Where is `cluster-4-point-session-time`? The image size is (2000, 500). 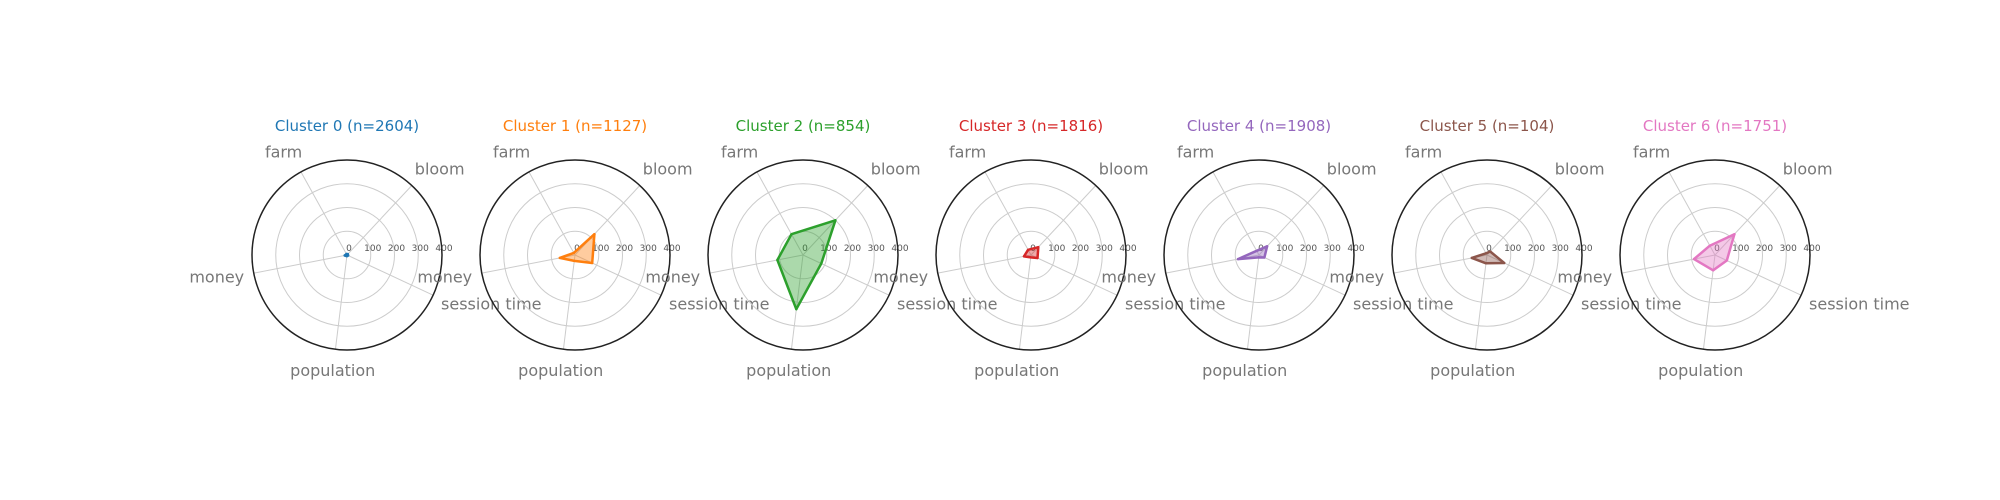 cluster-4-point-session-time is located at coordinates (1264, 257).